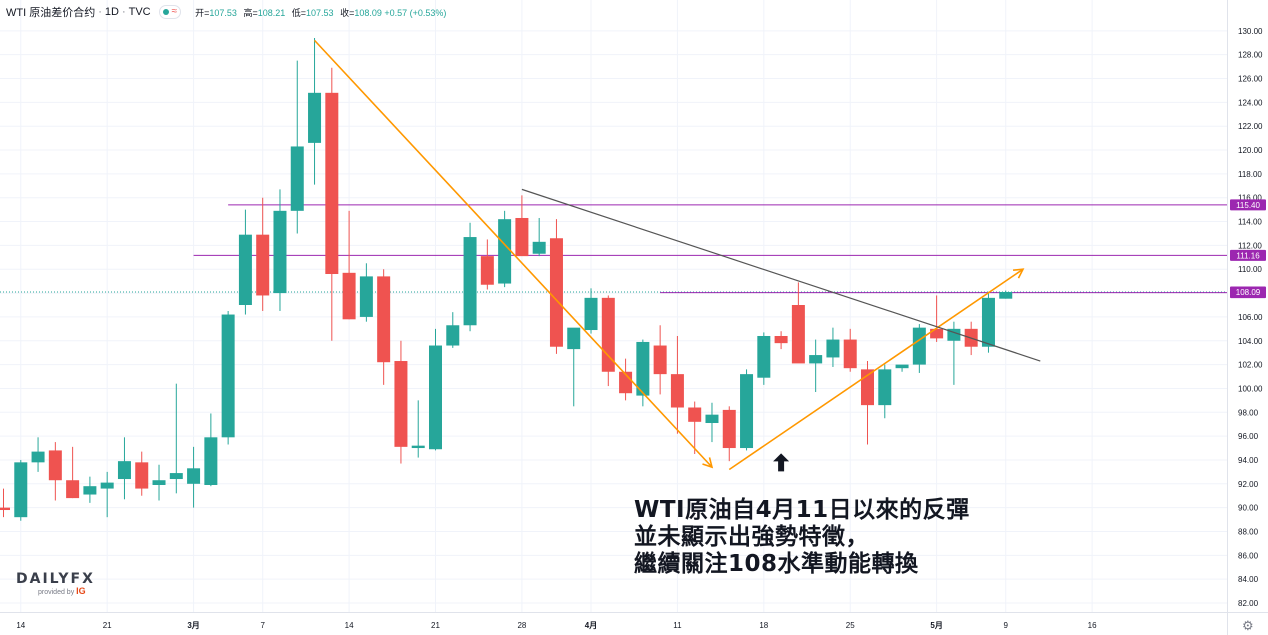 The width and height of the screenshot is (1268, 635). I want to click on y-tick-label: 98.00, so click(1248, 412).